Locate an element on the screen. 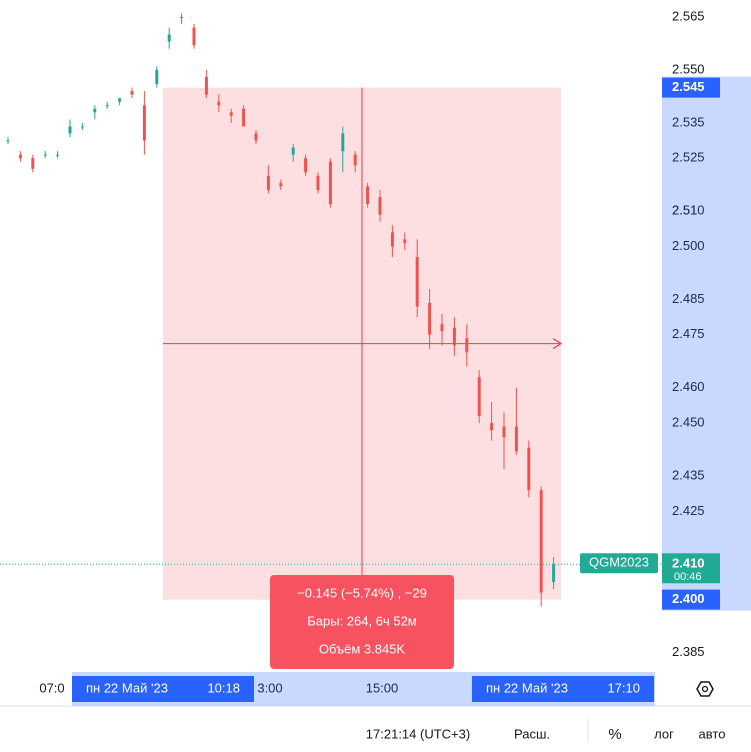  y-tick-label: 2.485 is located at coordinates (688, 298).